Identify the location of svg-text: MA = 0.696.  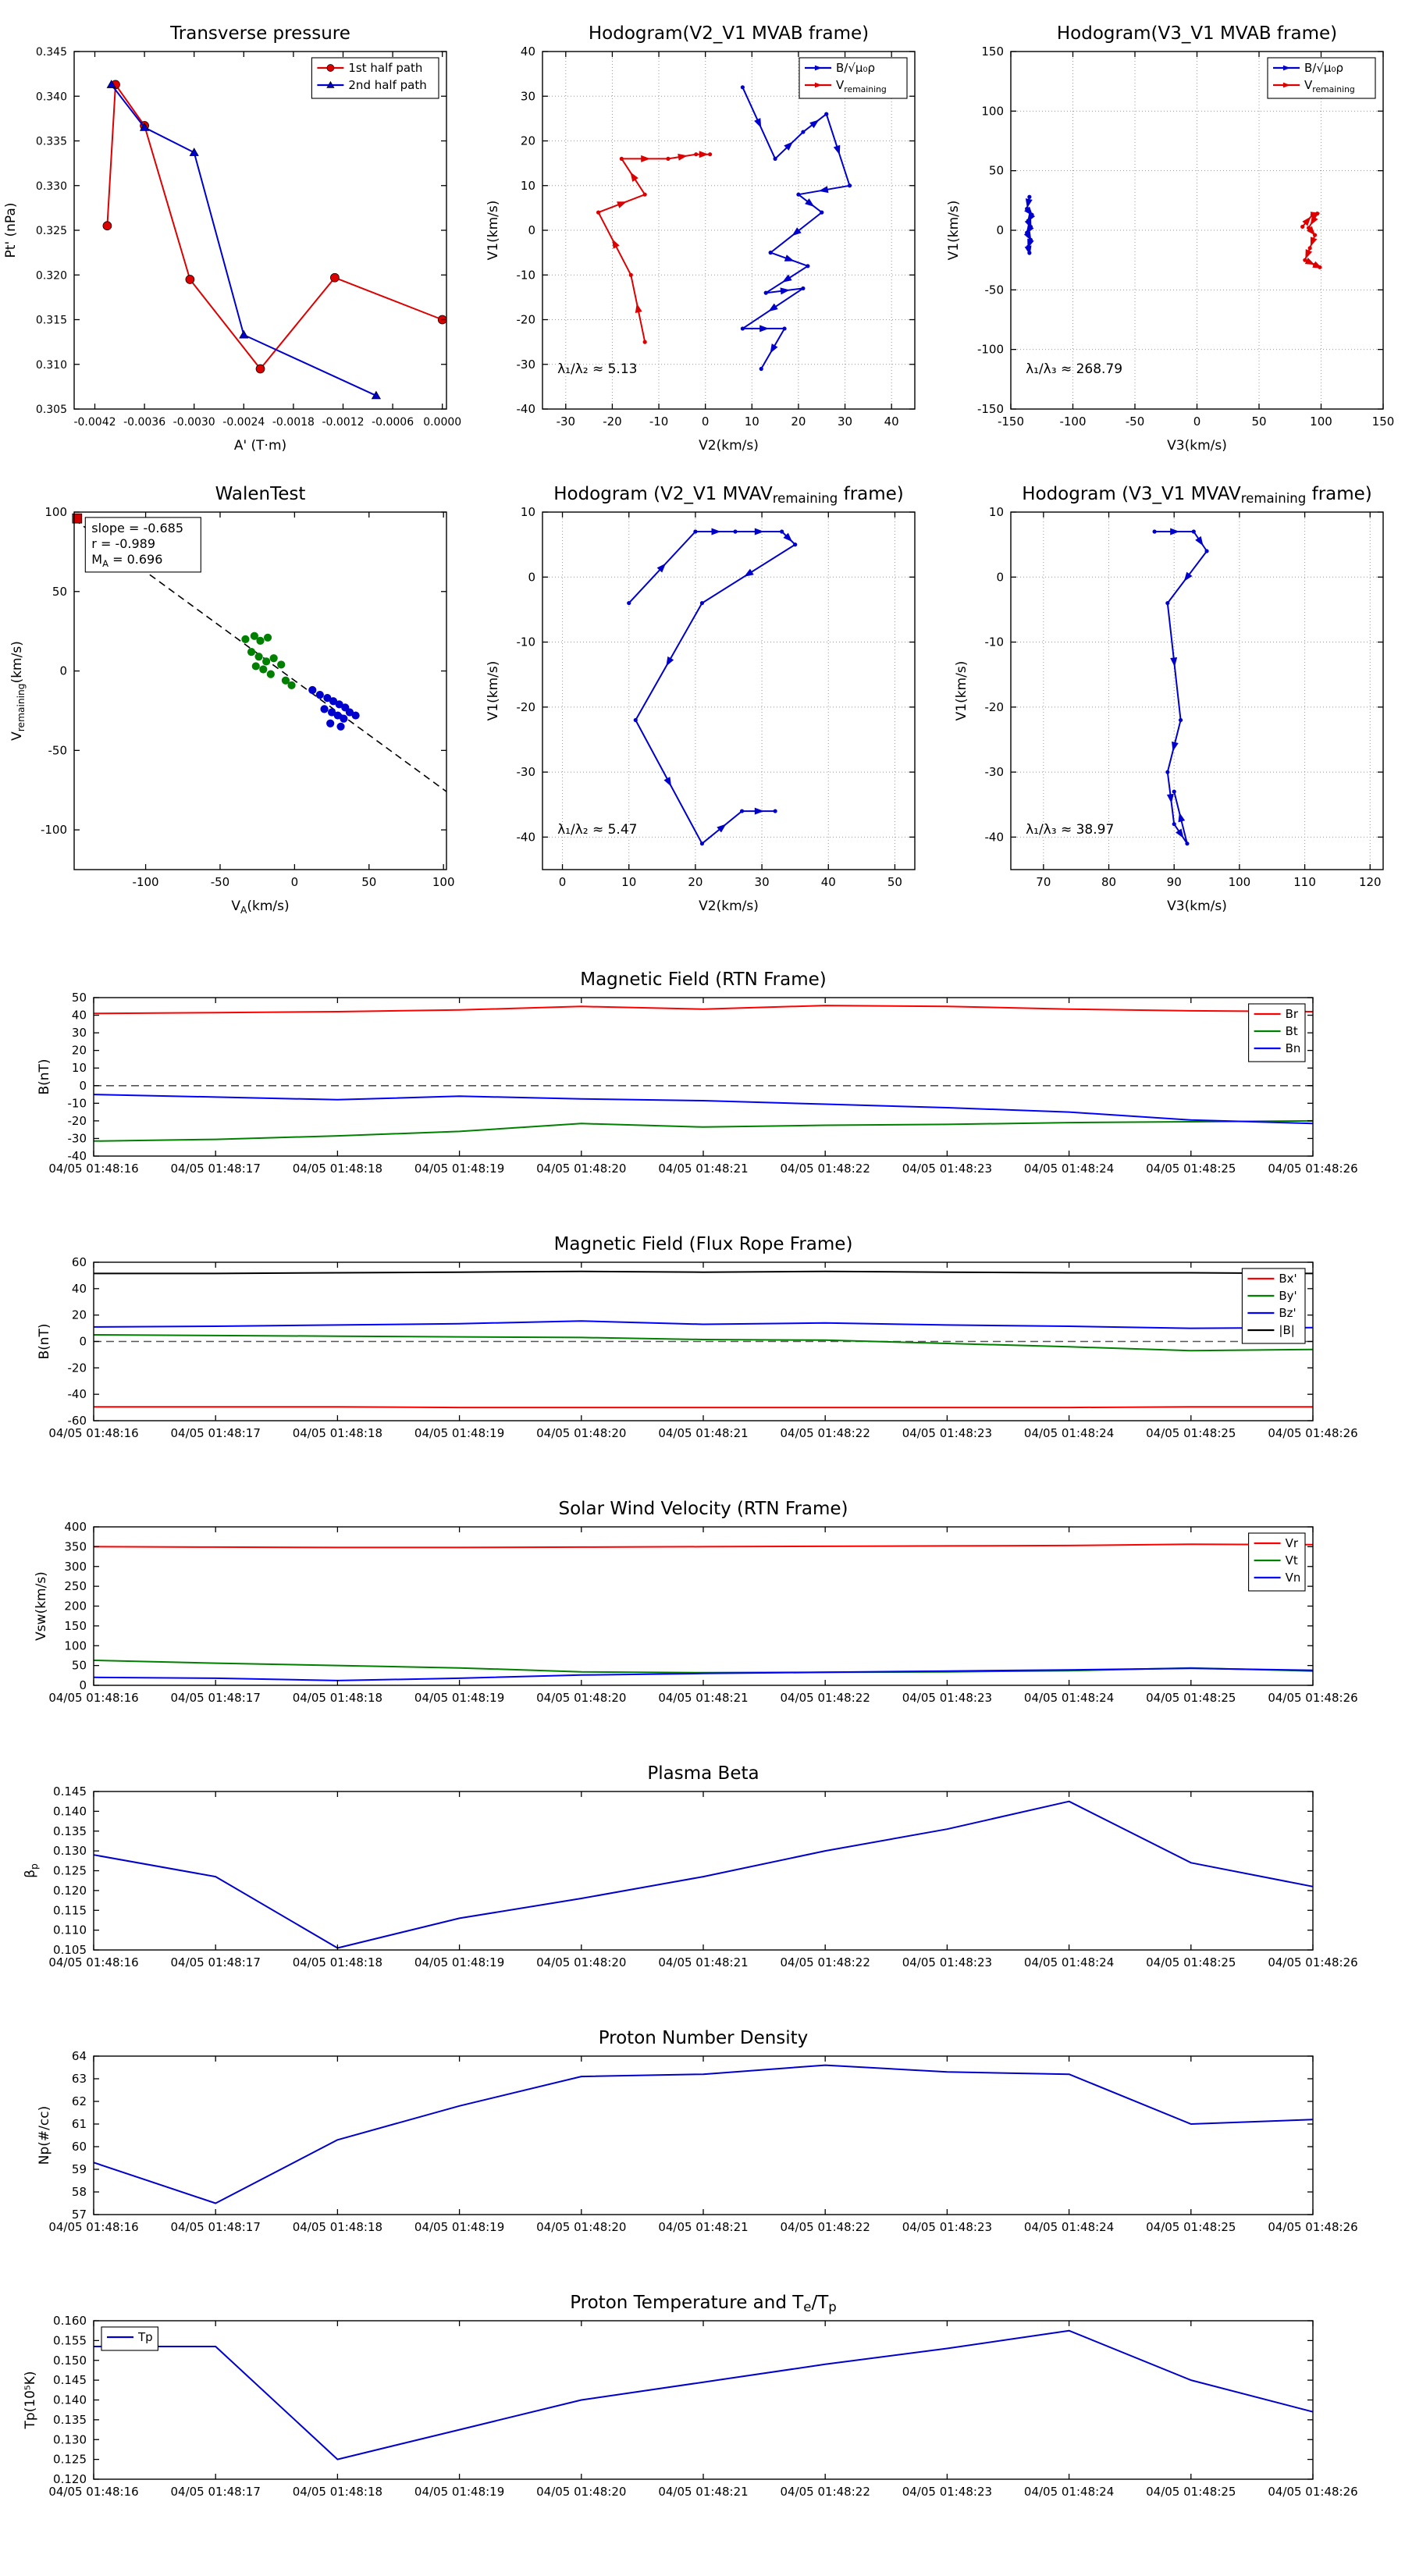
(127, 560).